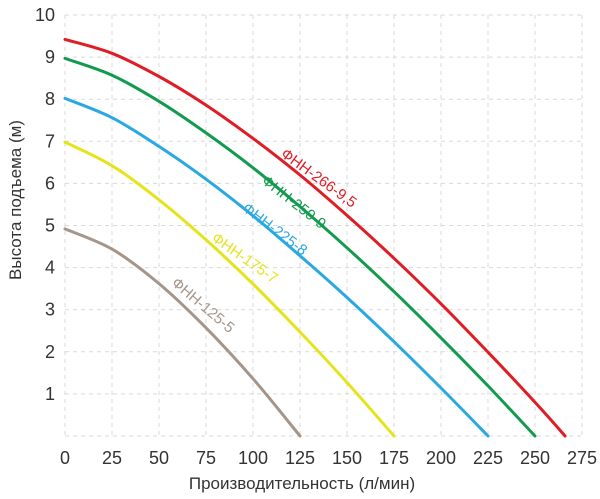 The image size is (600, 499). What do you see at coordinates (159, 458) in the screenshot?
I see `x-tick-50: 50` at bounding box center [159, 458].